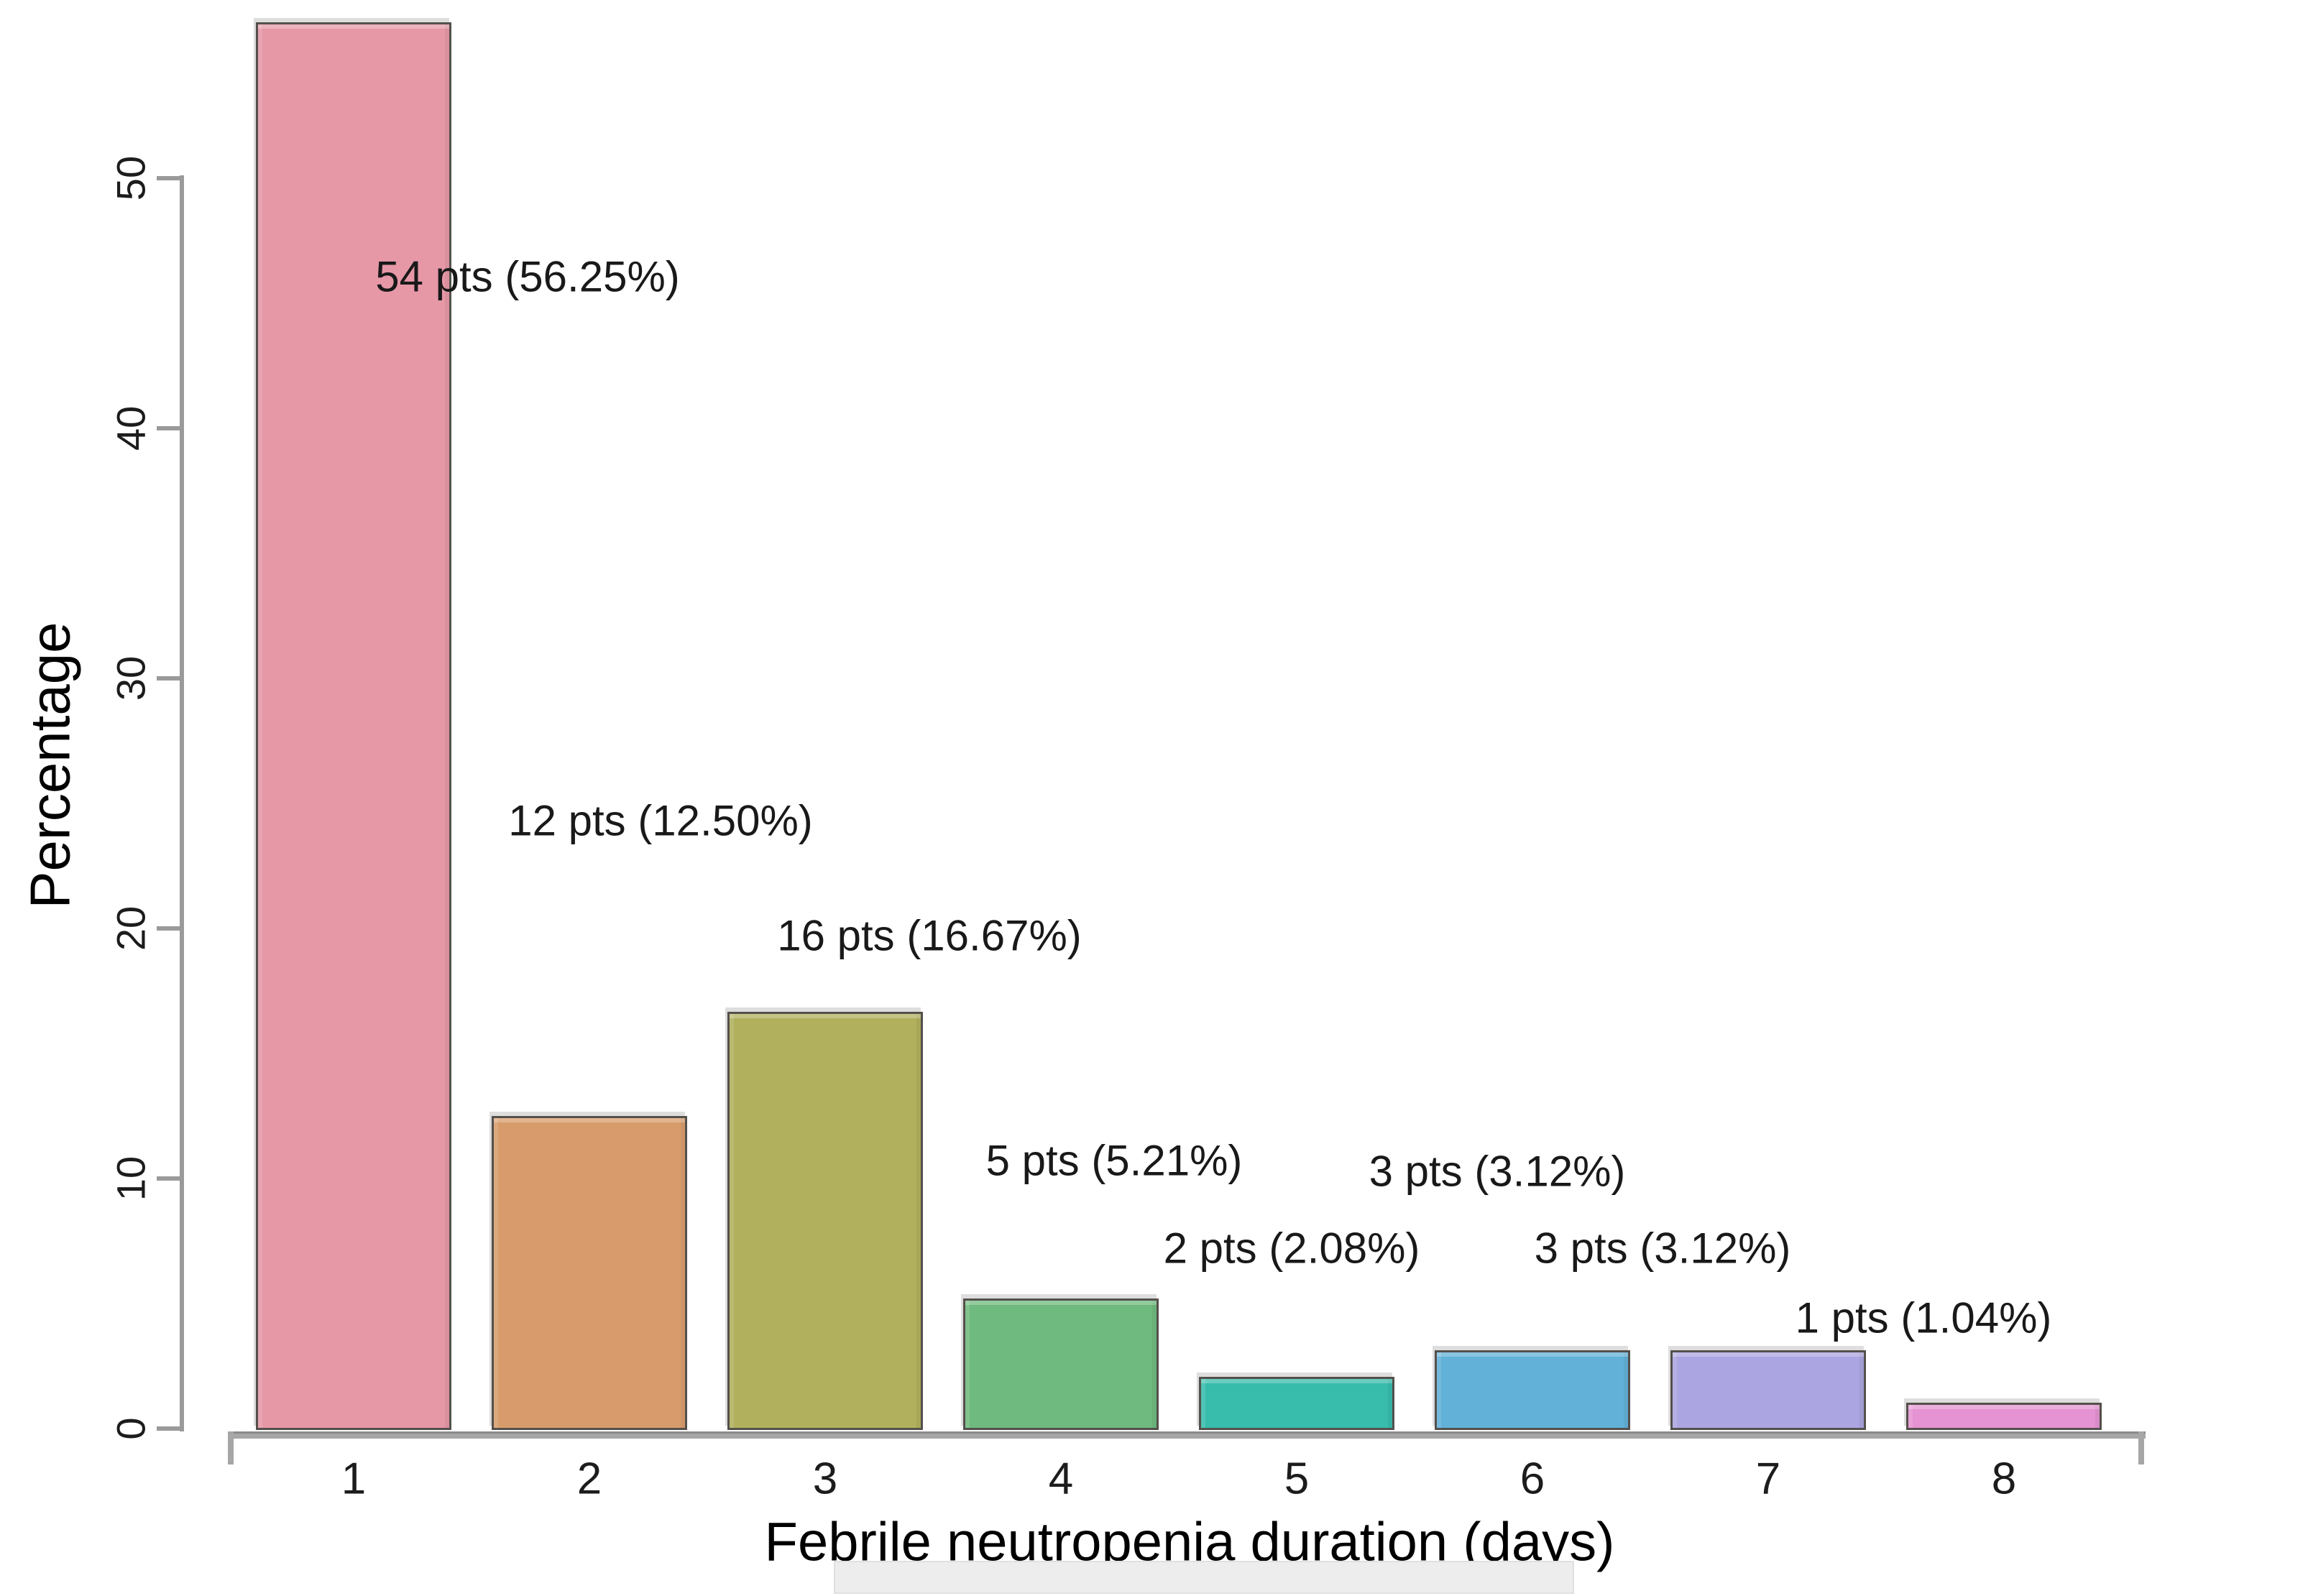 The height and width of the screenshot is (1596, 2308). What do you see at coordinates (131, 178) in the screenshot?
I see `y-tick-label: 50` at bounding box center [131, 178].